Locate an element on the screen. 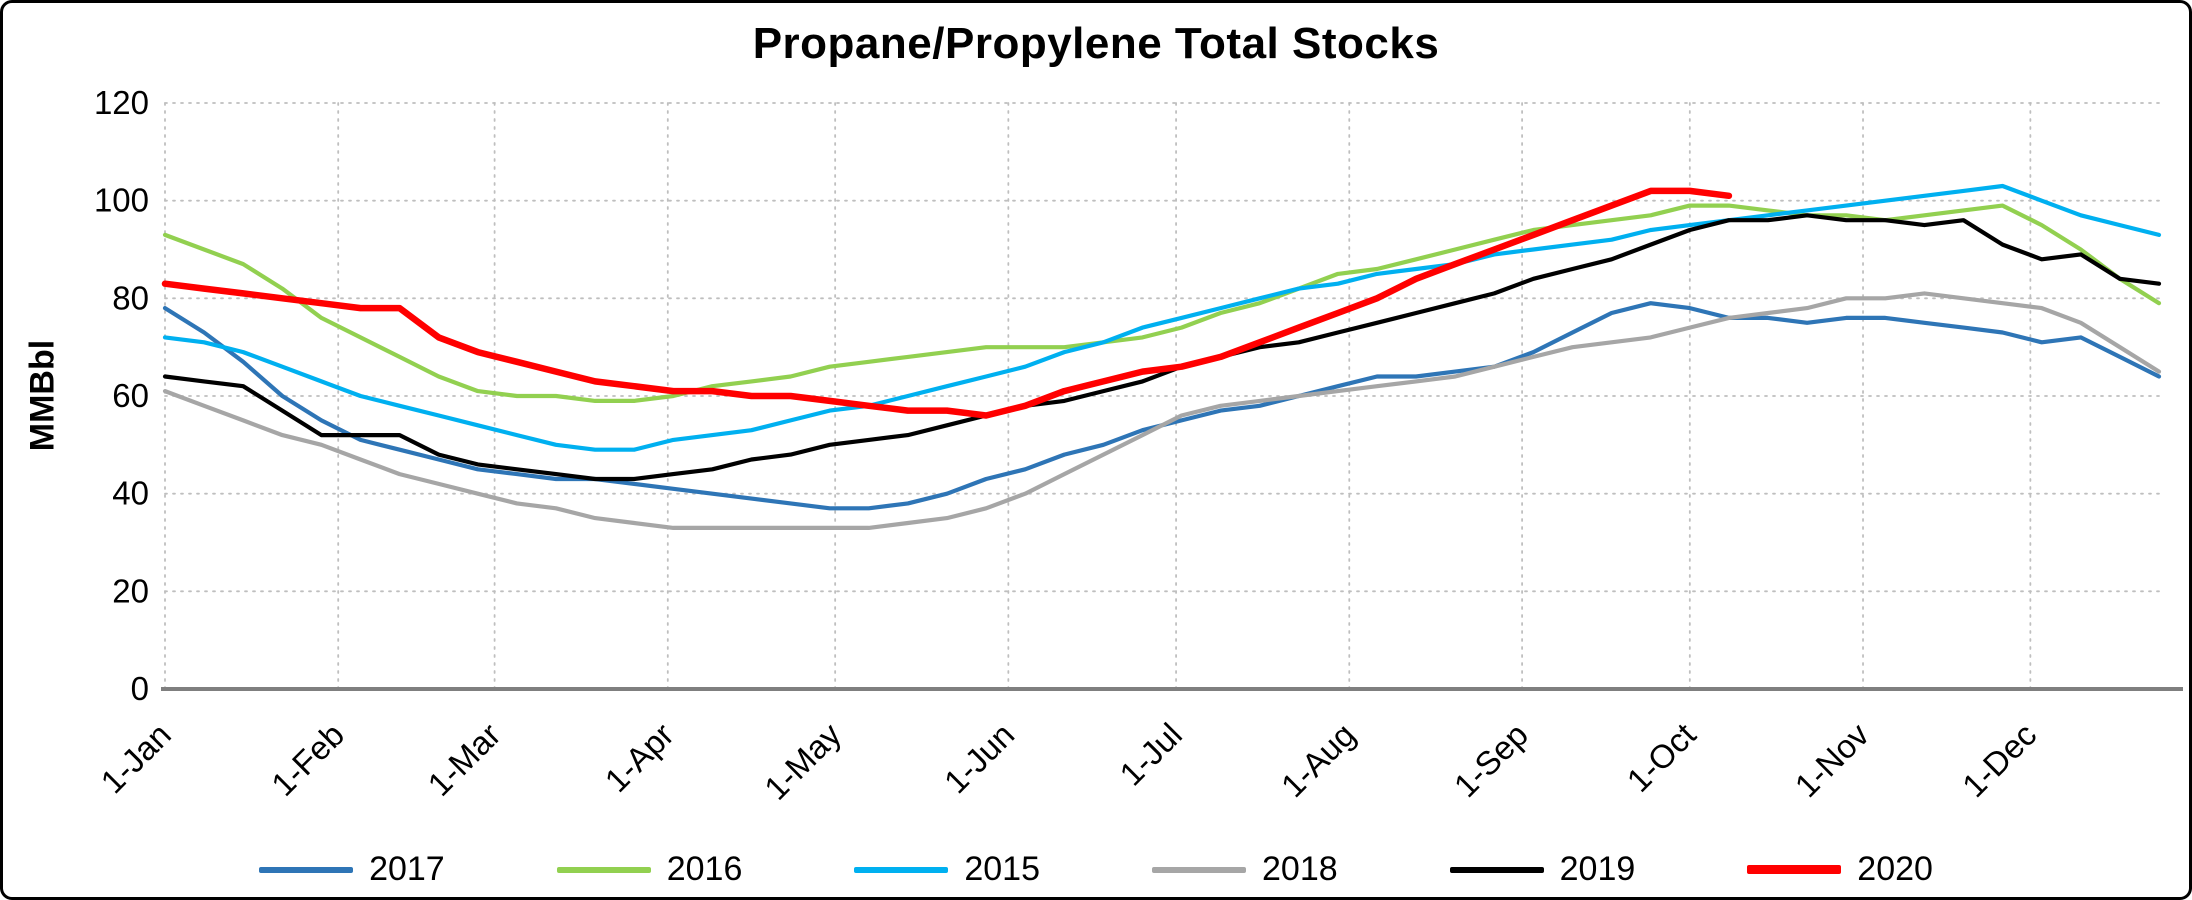 This screenshot has width=2192, height=900. legend-item-2016: 2016 is located at coordinates (649, 869).